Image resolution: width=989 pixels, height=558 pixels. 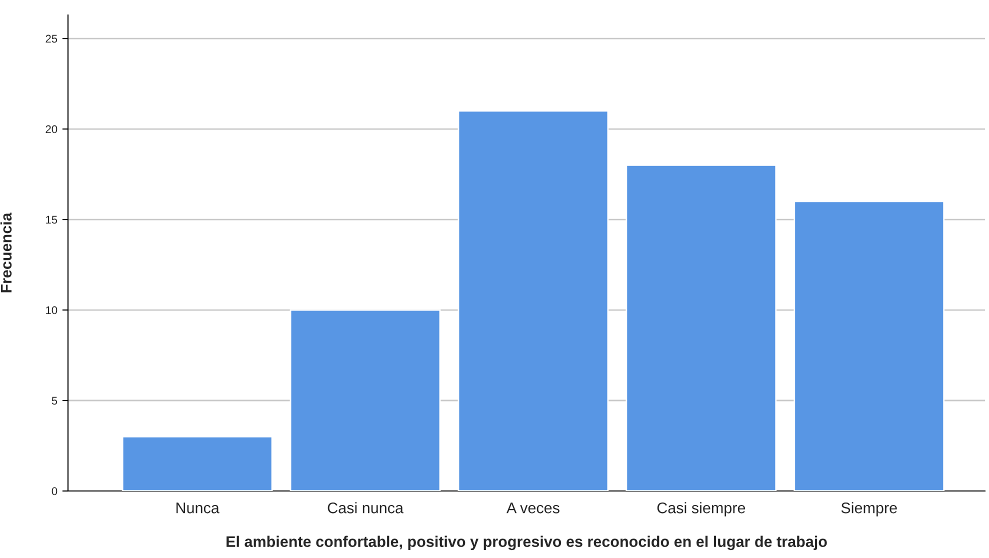 What do you see at coordinates (533, 508) in the screenshot?
I see `x-tick-label: A veces` at bounding box center [533, 508].